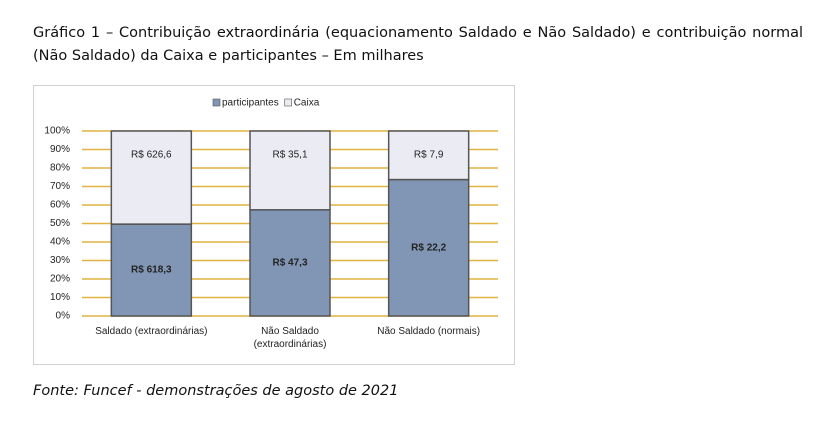  Describe the element at coordinates (60, 242) in the screenshot. I see `y-tick-label: 40%` at that location.